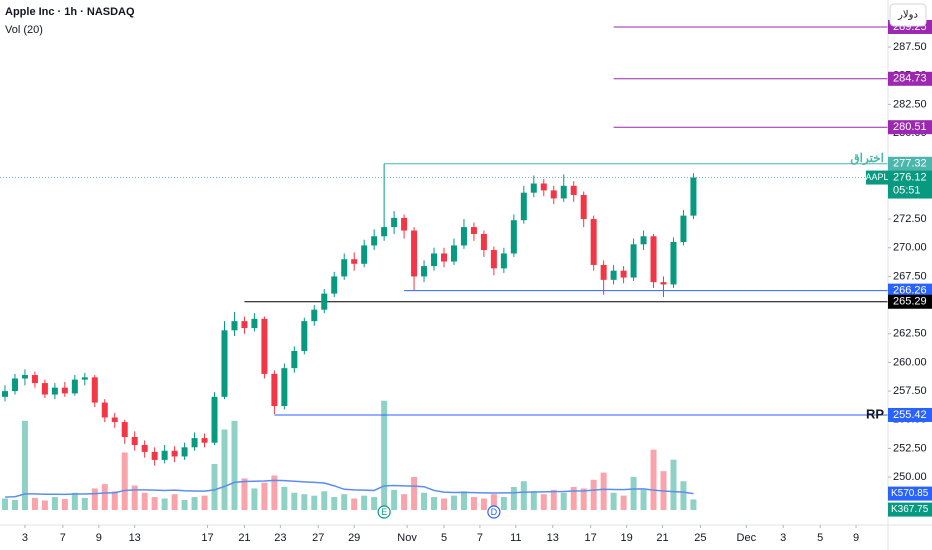  What do you see at coordinates (135, 538) in the screenshot?
I see `x-tick-label: 13` at bounding box center [135, 538].